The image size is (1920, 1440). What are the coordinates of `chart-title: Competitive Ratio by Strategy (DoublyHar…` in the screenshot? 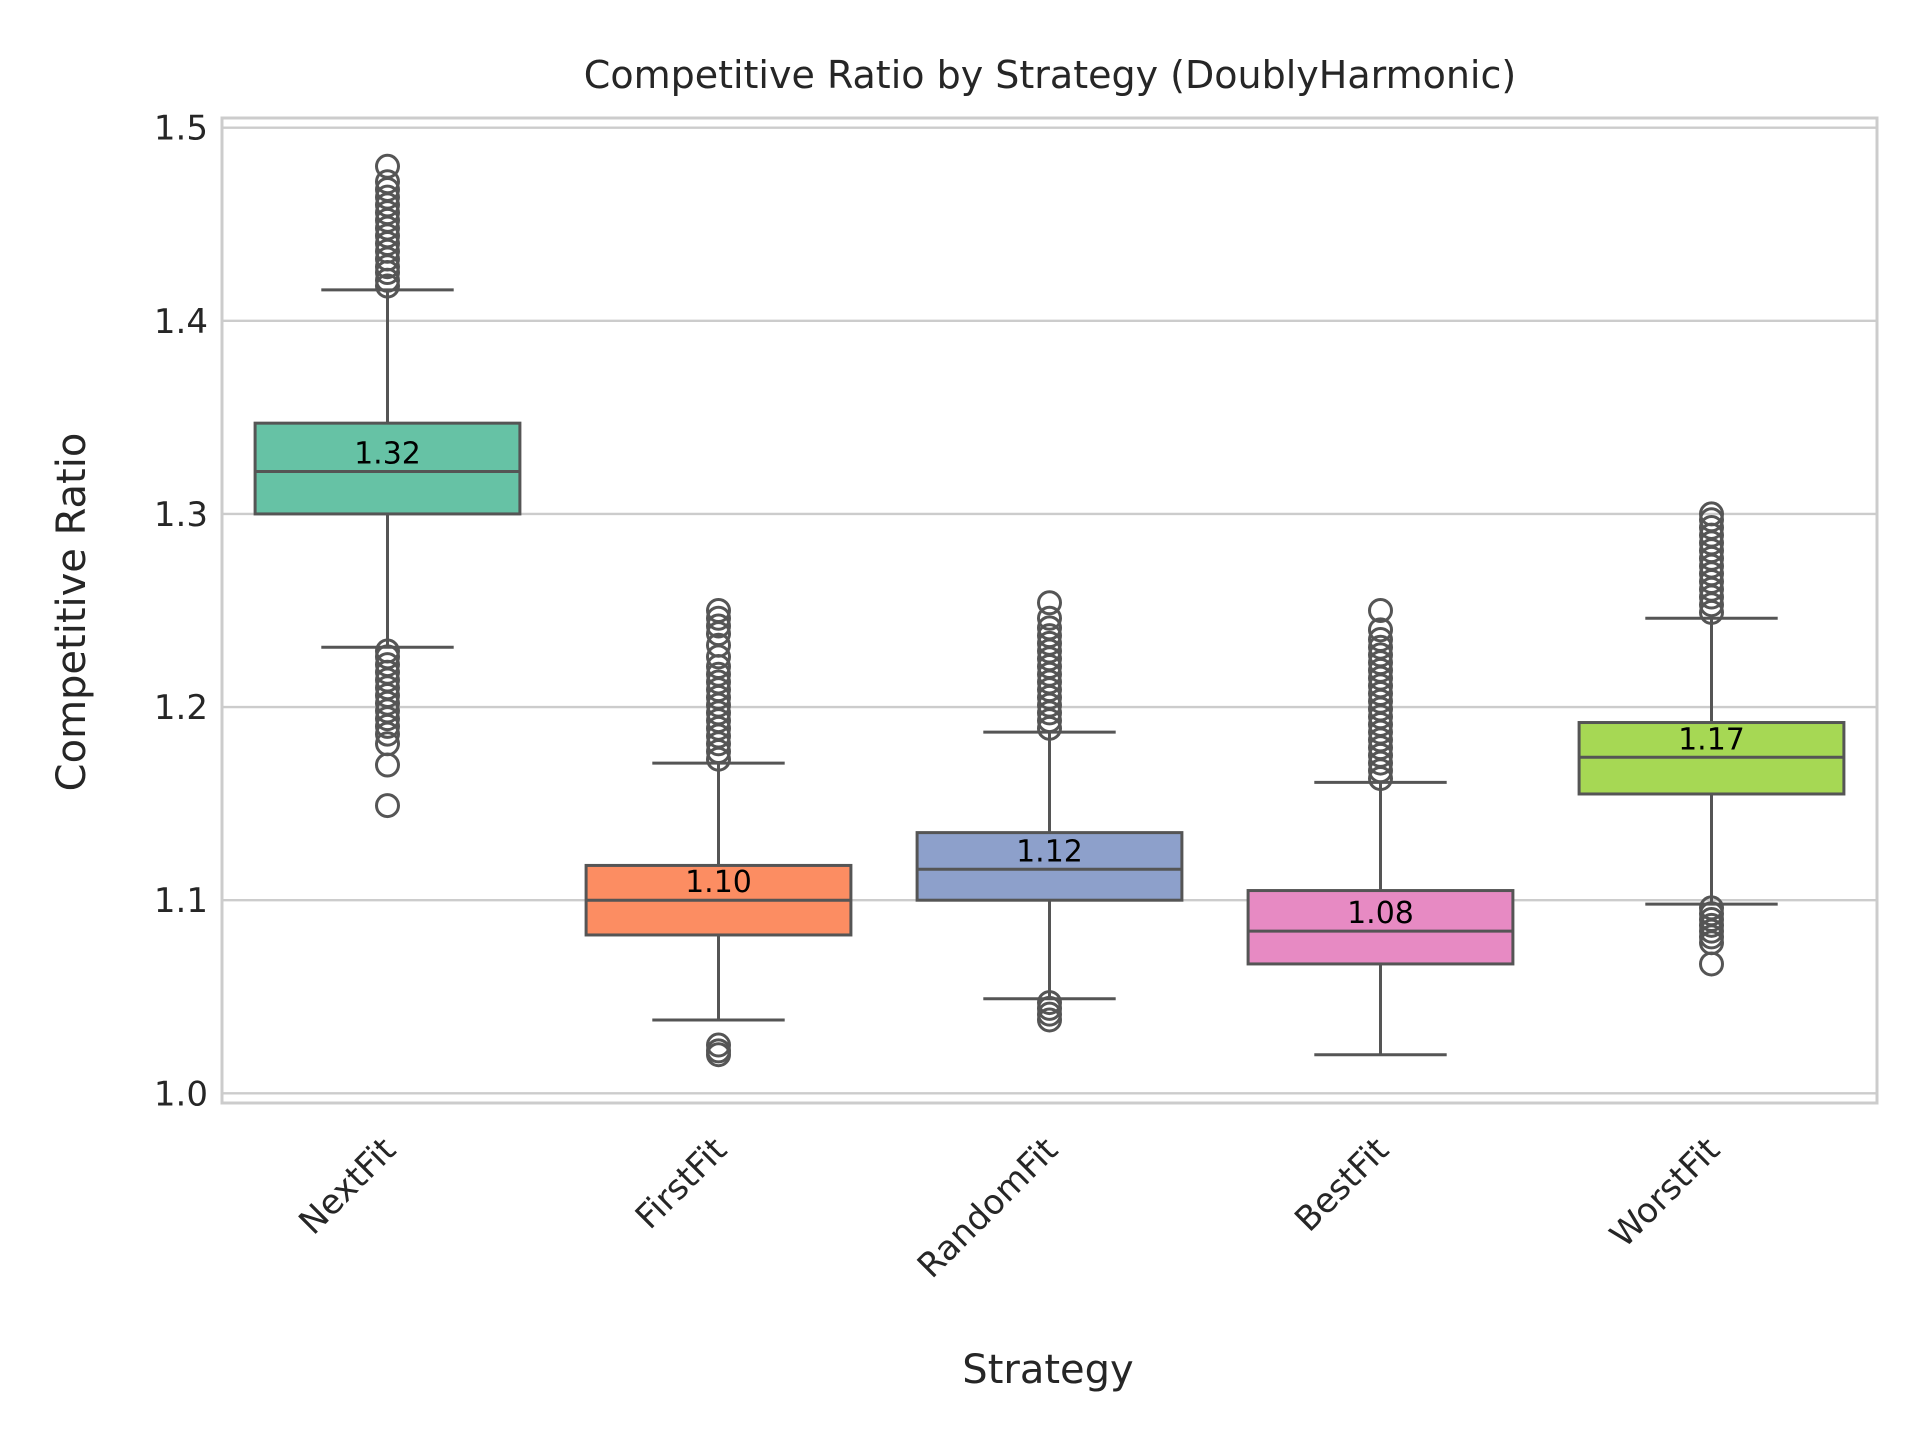 It's located at (1050, 75).